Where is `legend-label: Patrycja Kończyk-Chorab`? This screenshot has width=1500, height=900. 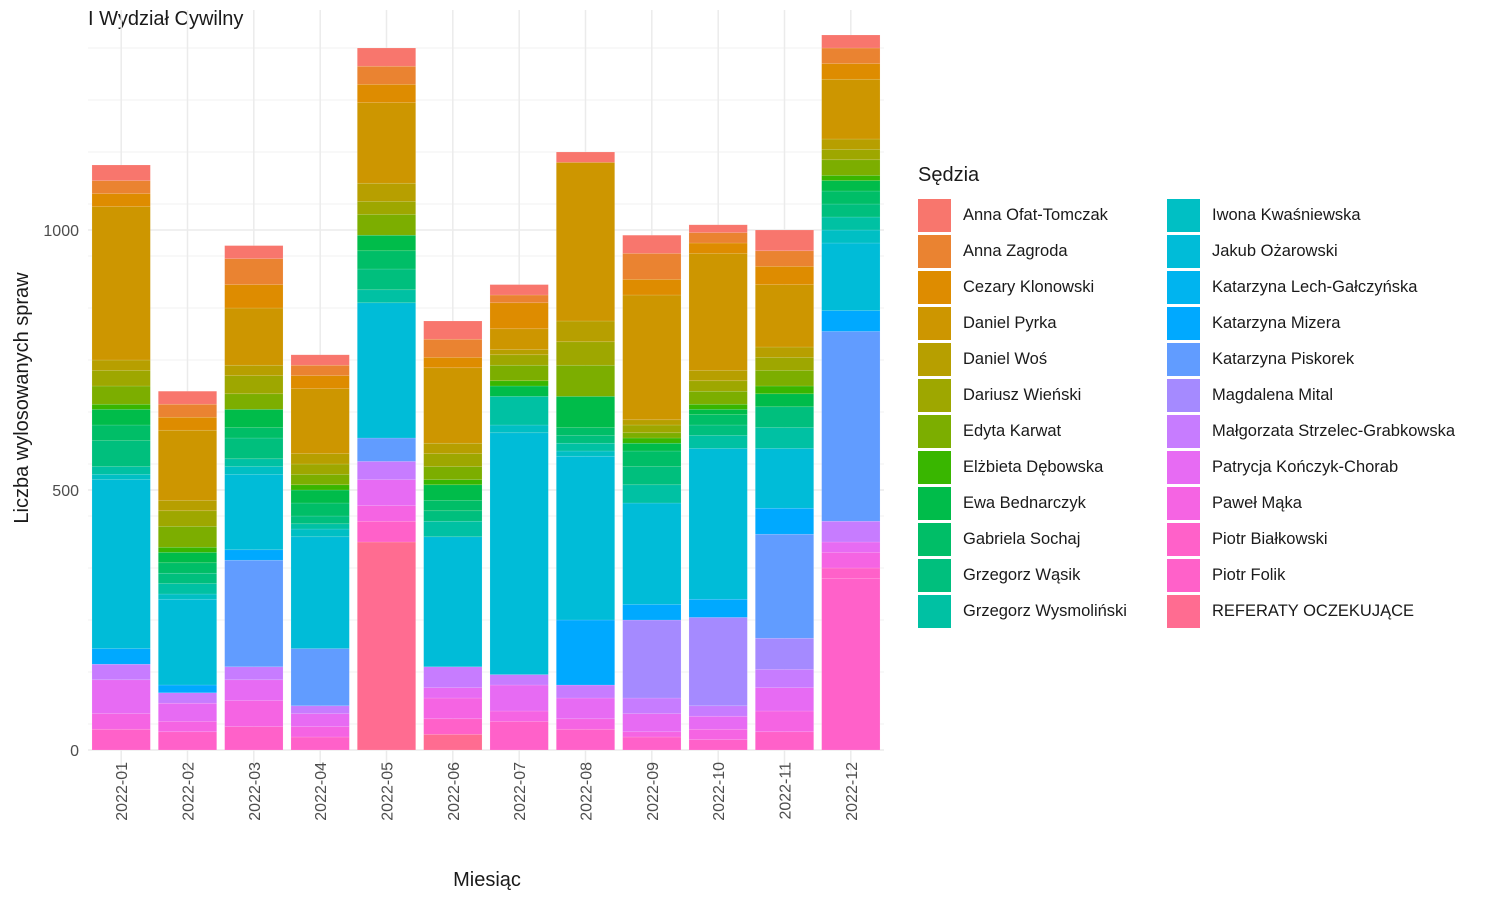 legend-label: Patrycja Kończyk-Chorab is located at coordinates (1305, 466).